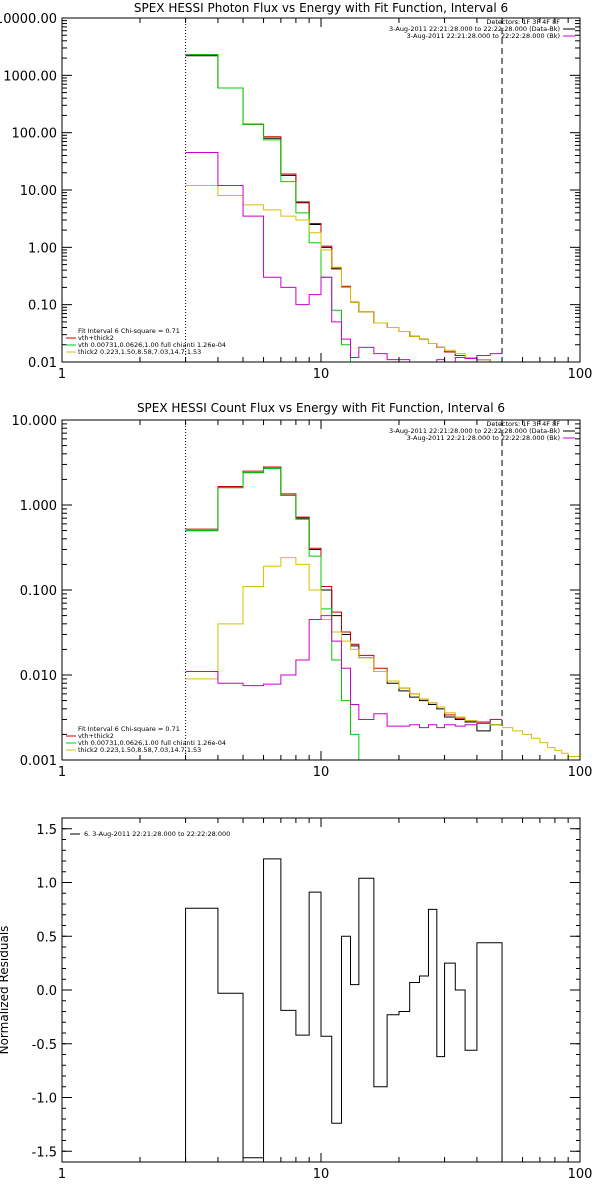 This screenshot has width=600, height=1200. Describe the element at coordinates (30, 76) in the screenshot. I see `y-tick-label: 1000.00` at that location.